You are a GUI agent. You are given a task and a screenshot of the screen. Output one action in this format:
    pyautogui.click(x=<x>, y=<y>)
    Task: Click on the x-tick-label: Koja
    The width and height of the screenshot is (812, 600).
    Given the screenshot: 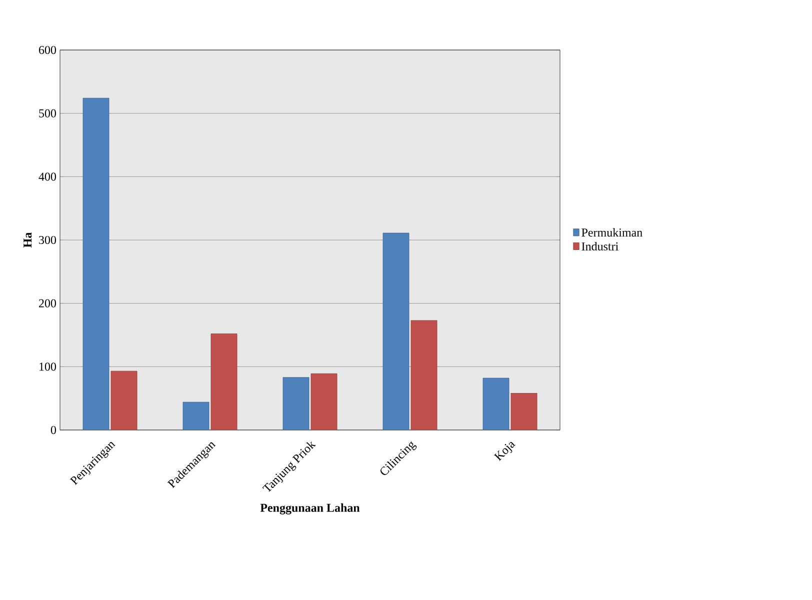 What is the action you would take?
    pyautogui.click(x=505, y=452)
    